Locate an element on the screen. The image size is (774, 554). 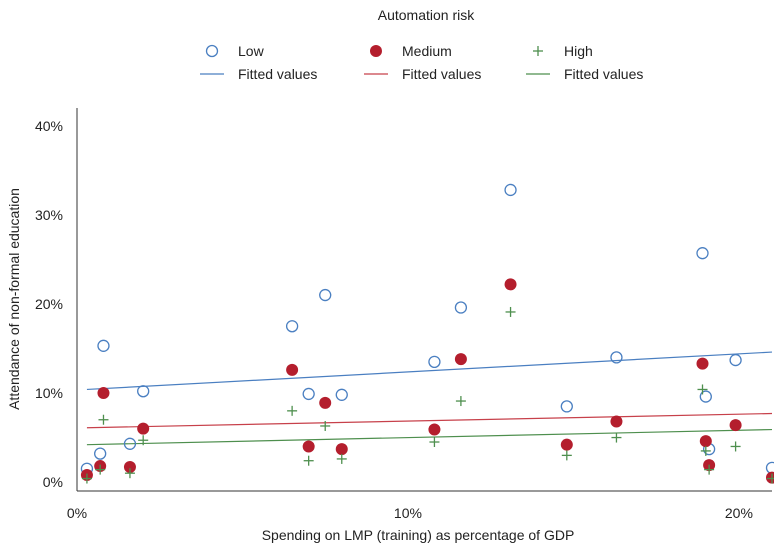
legend-fitted-label-low: Fitted values is located at coordinates (277, 74).